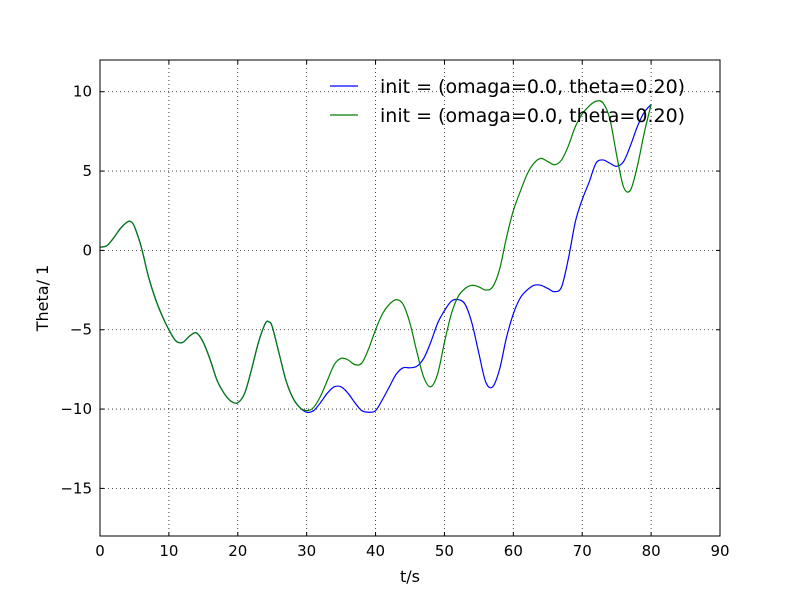  Describe the element at coordinates (410, 576) in the screenshot. I see `x-axis-label: t/s` at that location.